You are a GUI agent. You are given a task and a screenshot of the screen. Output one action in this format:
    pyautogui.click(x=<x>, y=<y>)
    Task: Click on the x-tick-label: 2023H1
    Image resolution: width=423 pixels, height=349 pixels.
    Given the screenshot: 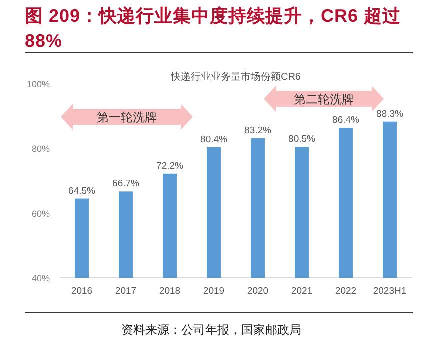 What is the action you would take?
    pyautogui.click(x=390, y=291)
    